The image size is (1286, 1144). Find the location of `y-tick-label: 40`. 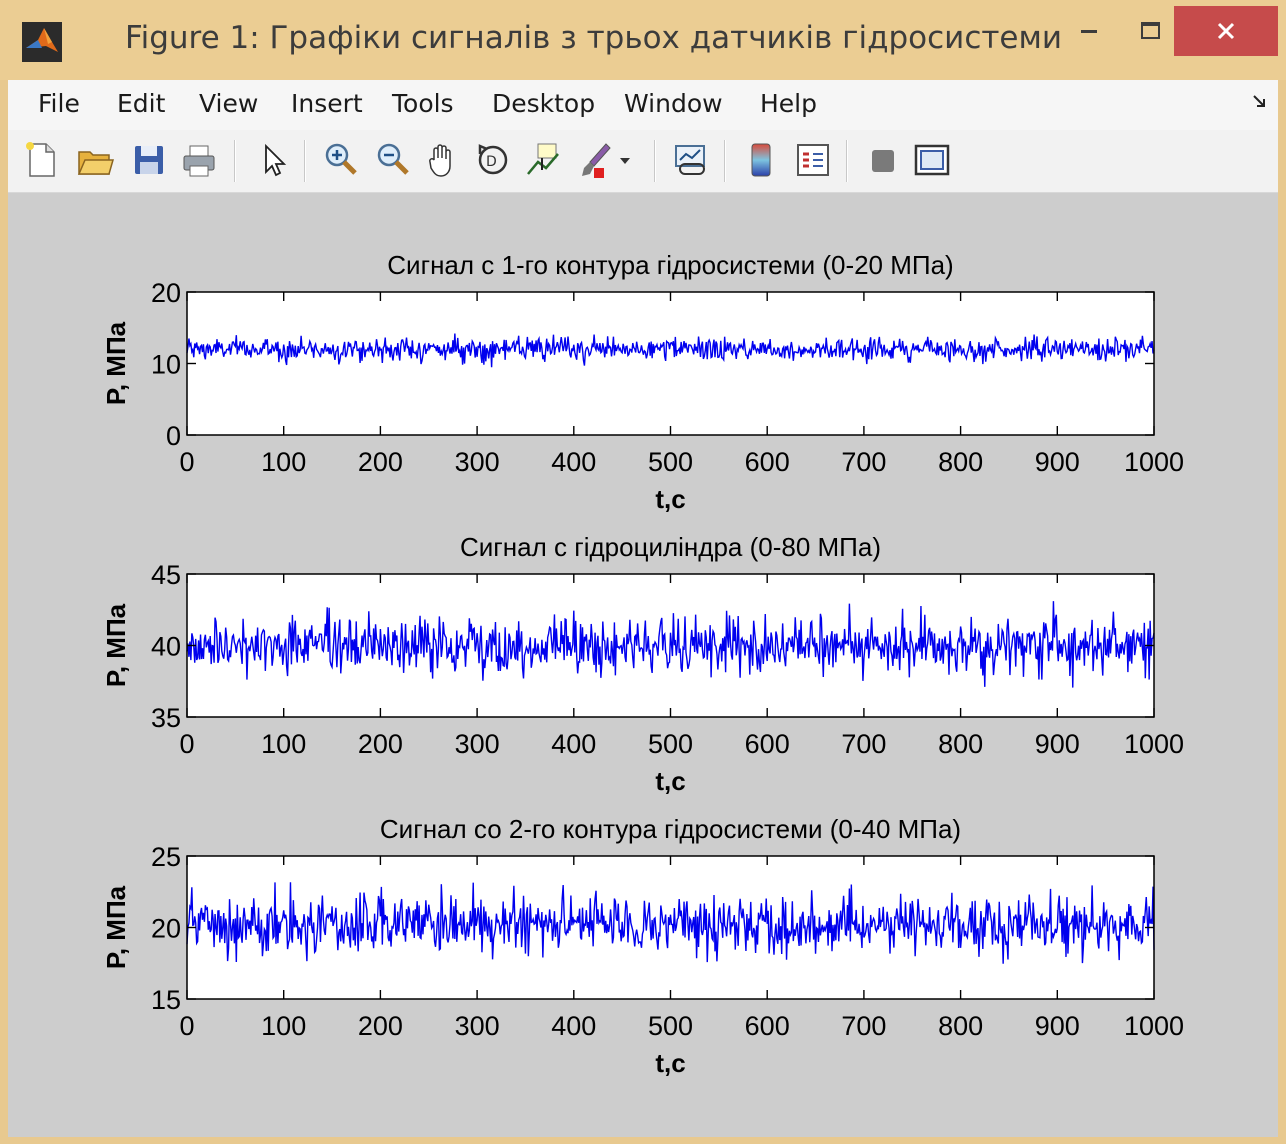

y-tick-label: 40 is located at coordinates (166, 647).